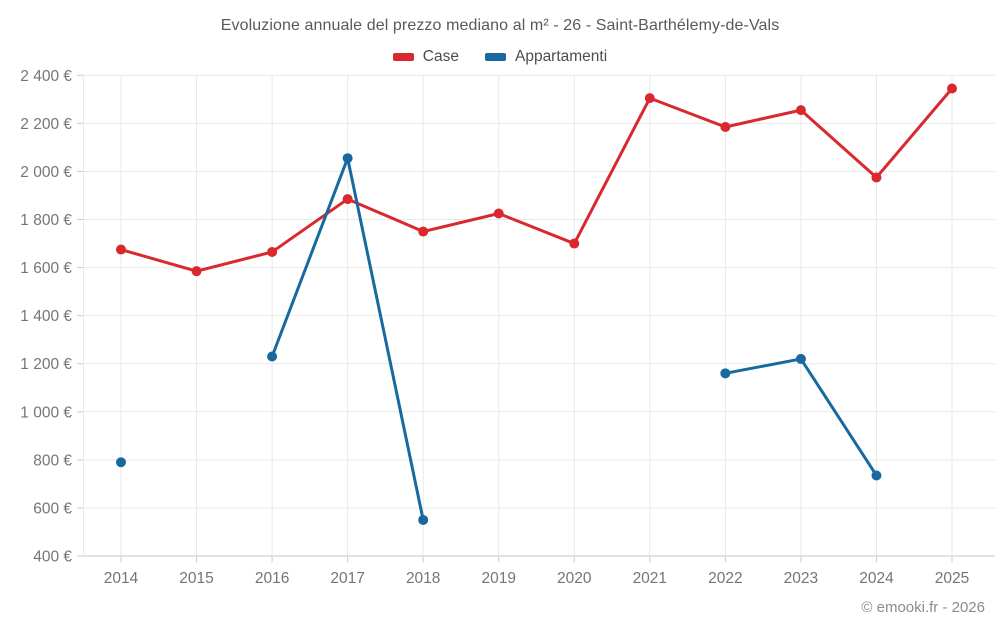  What do you see at coordinates (725, 578) in the screenshot?
I see `x-tick-label: 2022` at bounding box center [725, 578].